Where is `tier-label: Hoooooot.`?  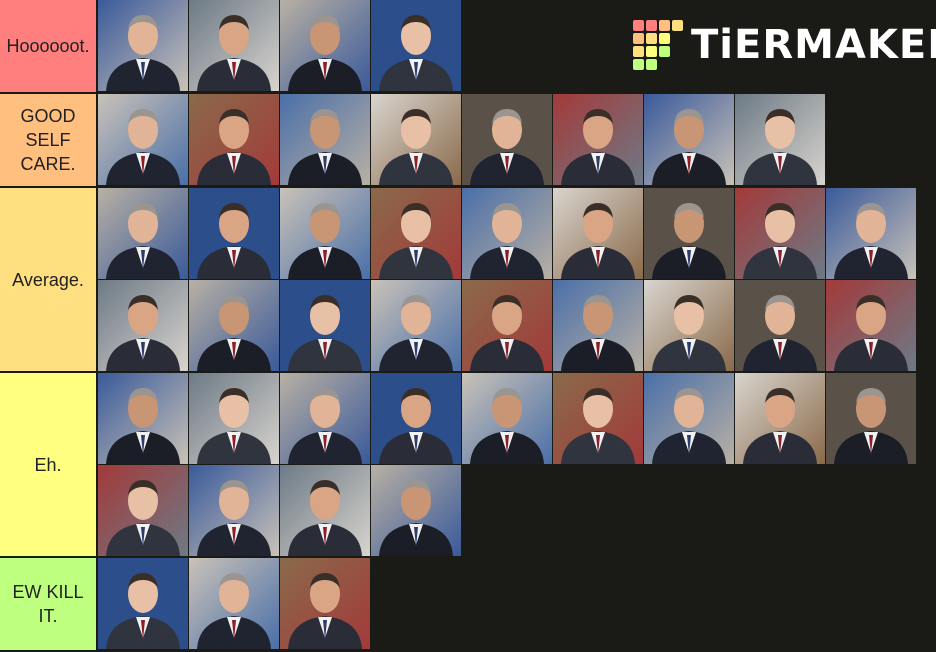 tier-label: Hoooooot. is located at coordinates (48, 46).